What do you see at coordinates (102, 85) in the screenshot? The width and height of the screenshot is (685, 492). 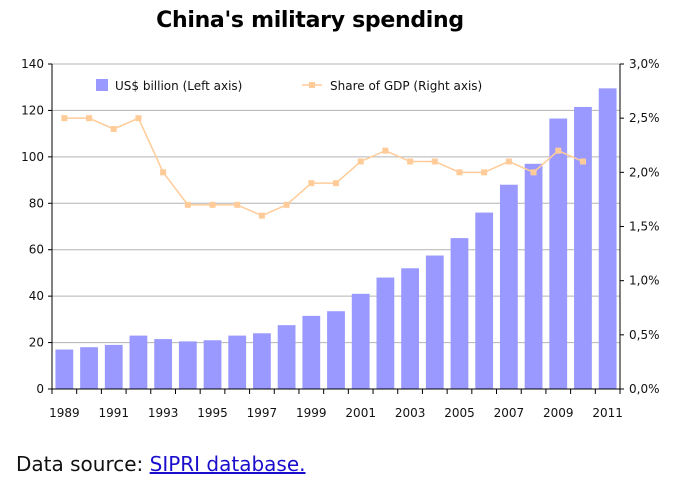 I see `legend-swatch-bars` at bounding box center [102, 85].